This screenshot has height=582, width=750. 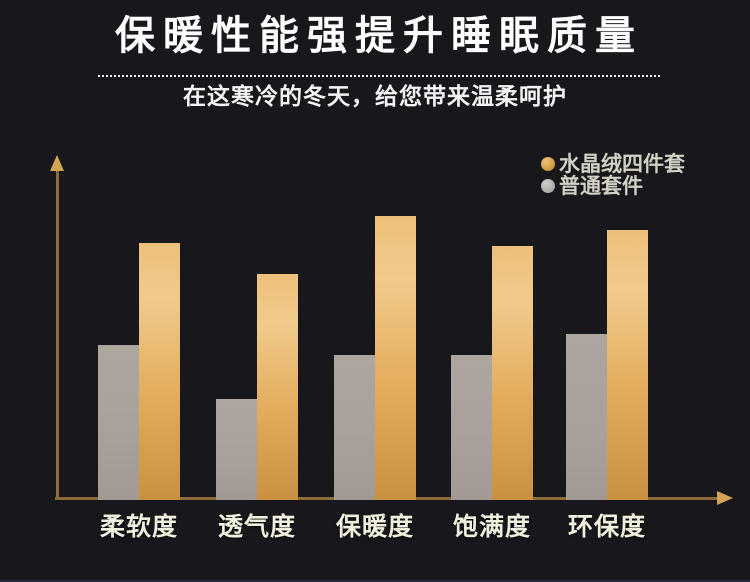 What do you see at coordinates (601, 186) in the screenshot?
I see `legend-label-ordinary: 普通套件` at bounding box center [601, 186].